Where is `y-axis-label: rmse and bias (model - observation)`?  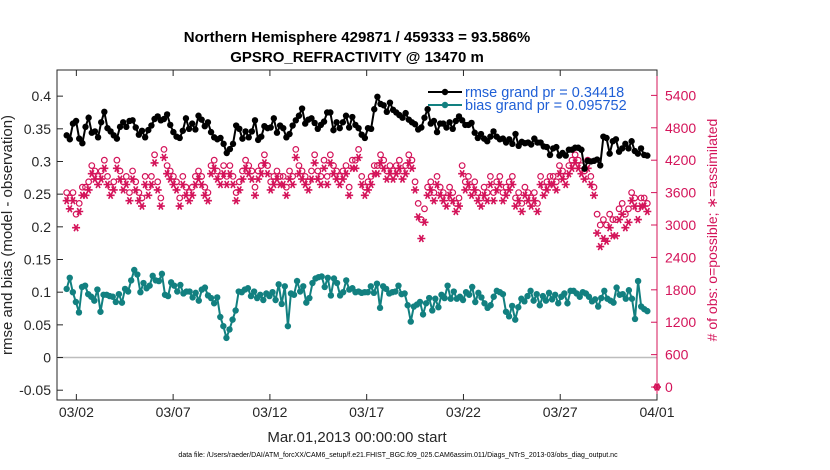 y-axis-label: rmse and bias (model - observation) is located at coordinates (8, 235).